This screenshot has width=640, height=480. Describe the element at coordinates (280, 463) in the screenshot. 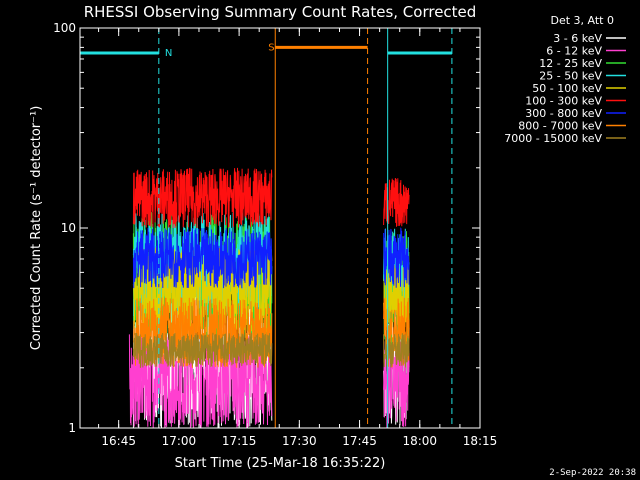

I see `x-axis-label: Start Time (25-Mar-18 16:35:22)` at that location.